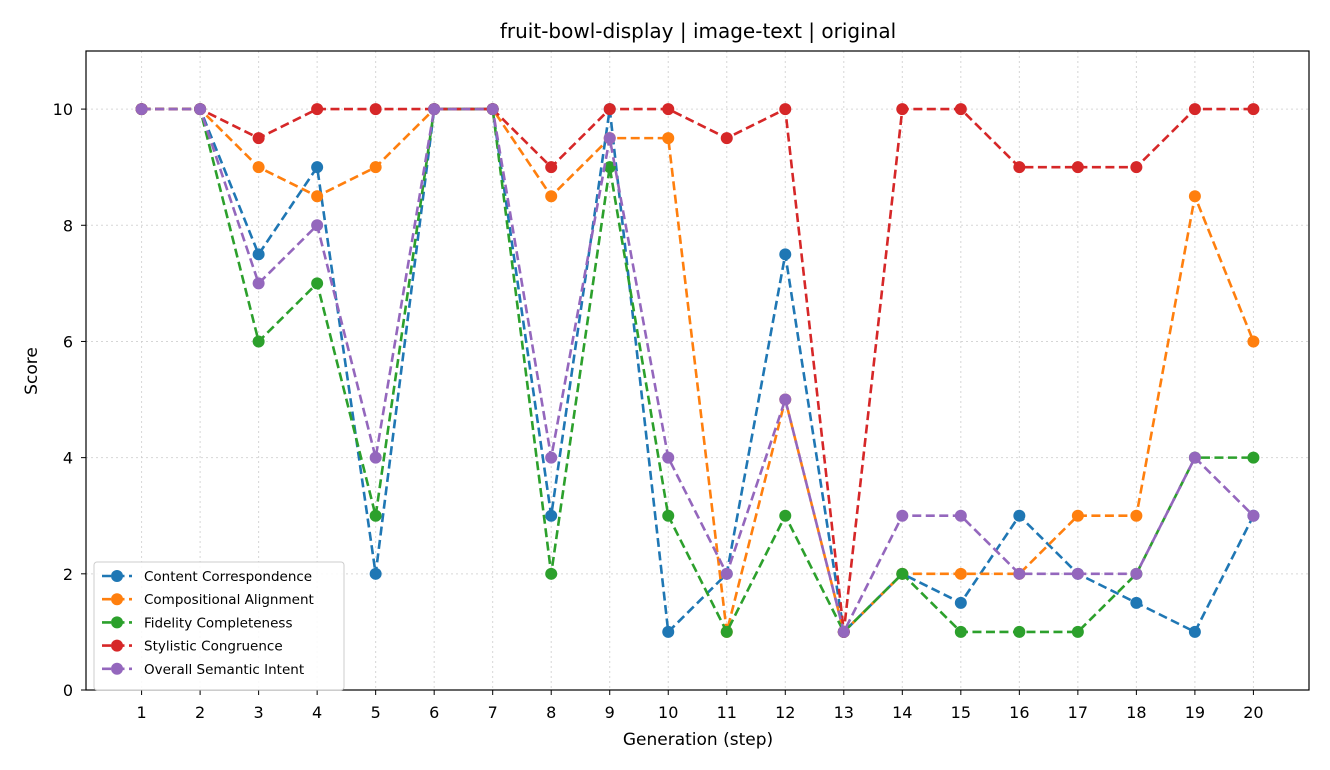  I want to click on x-tick-label: 8, so click(551, 712).